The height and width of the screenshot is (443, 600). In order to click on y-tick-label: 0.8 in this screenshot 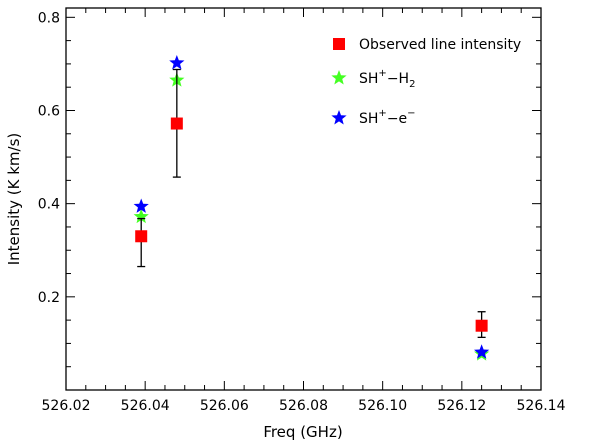, I will do `click(49, 18)`.